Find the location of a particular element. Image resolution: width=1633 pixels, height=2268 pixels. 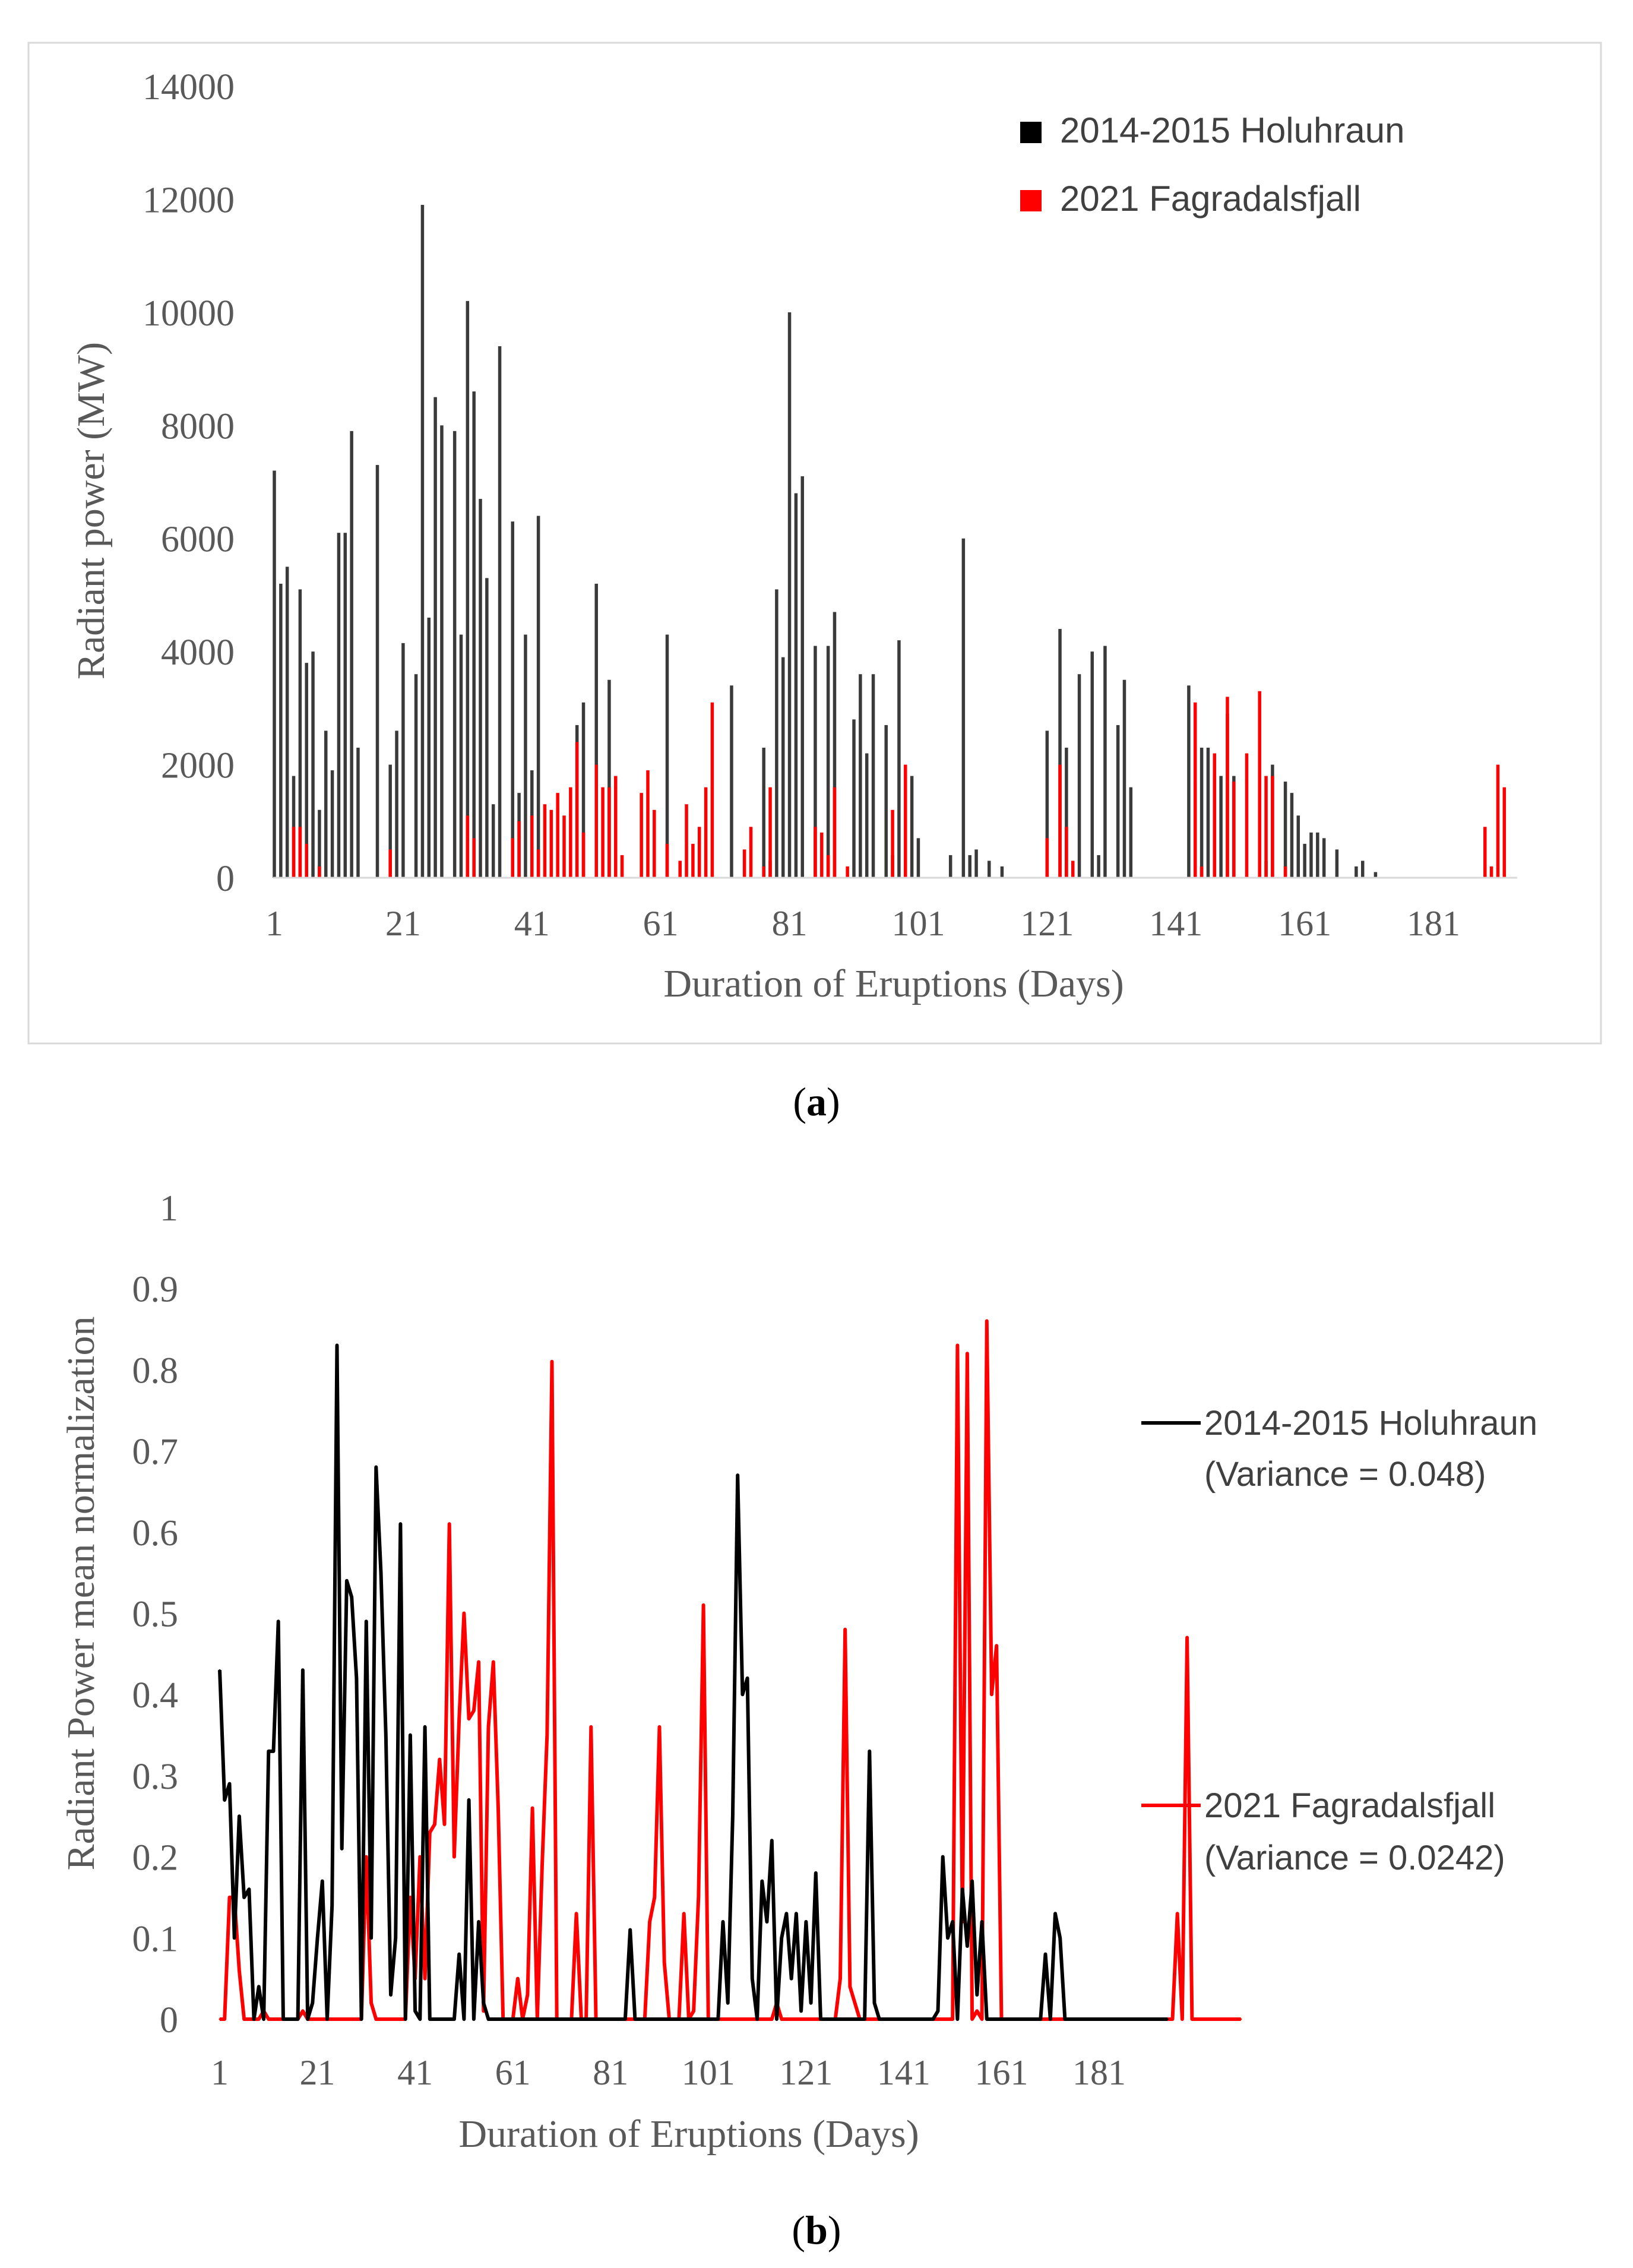

chart-b-ytick-label: 0.9 is located at coordinates (155, 1290).